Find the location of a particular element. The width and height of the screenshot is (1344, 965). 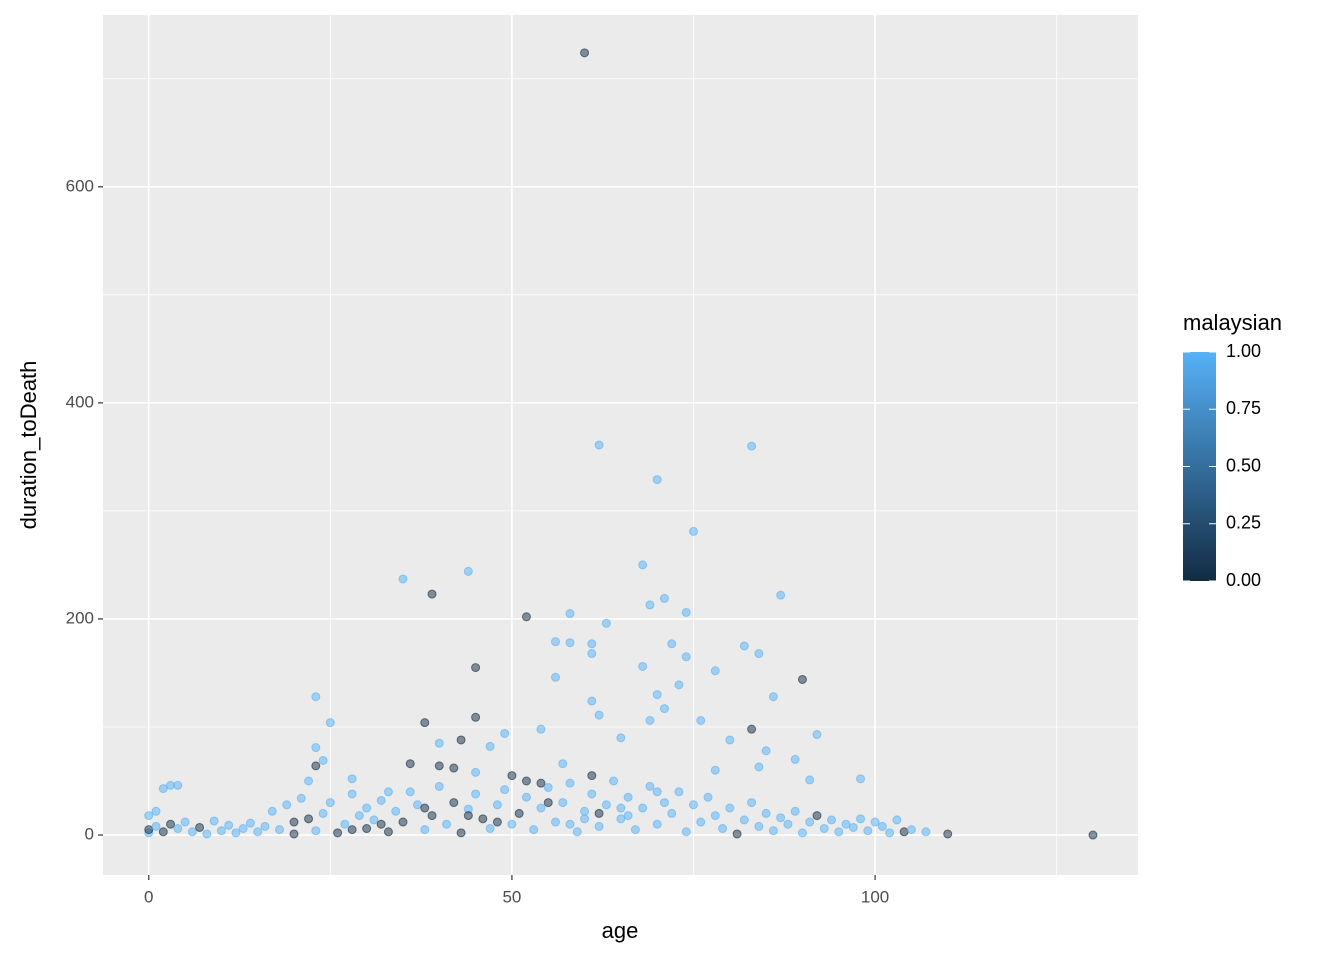

legend-tick-label: 0.00 is located at coordinates (1243, 580).